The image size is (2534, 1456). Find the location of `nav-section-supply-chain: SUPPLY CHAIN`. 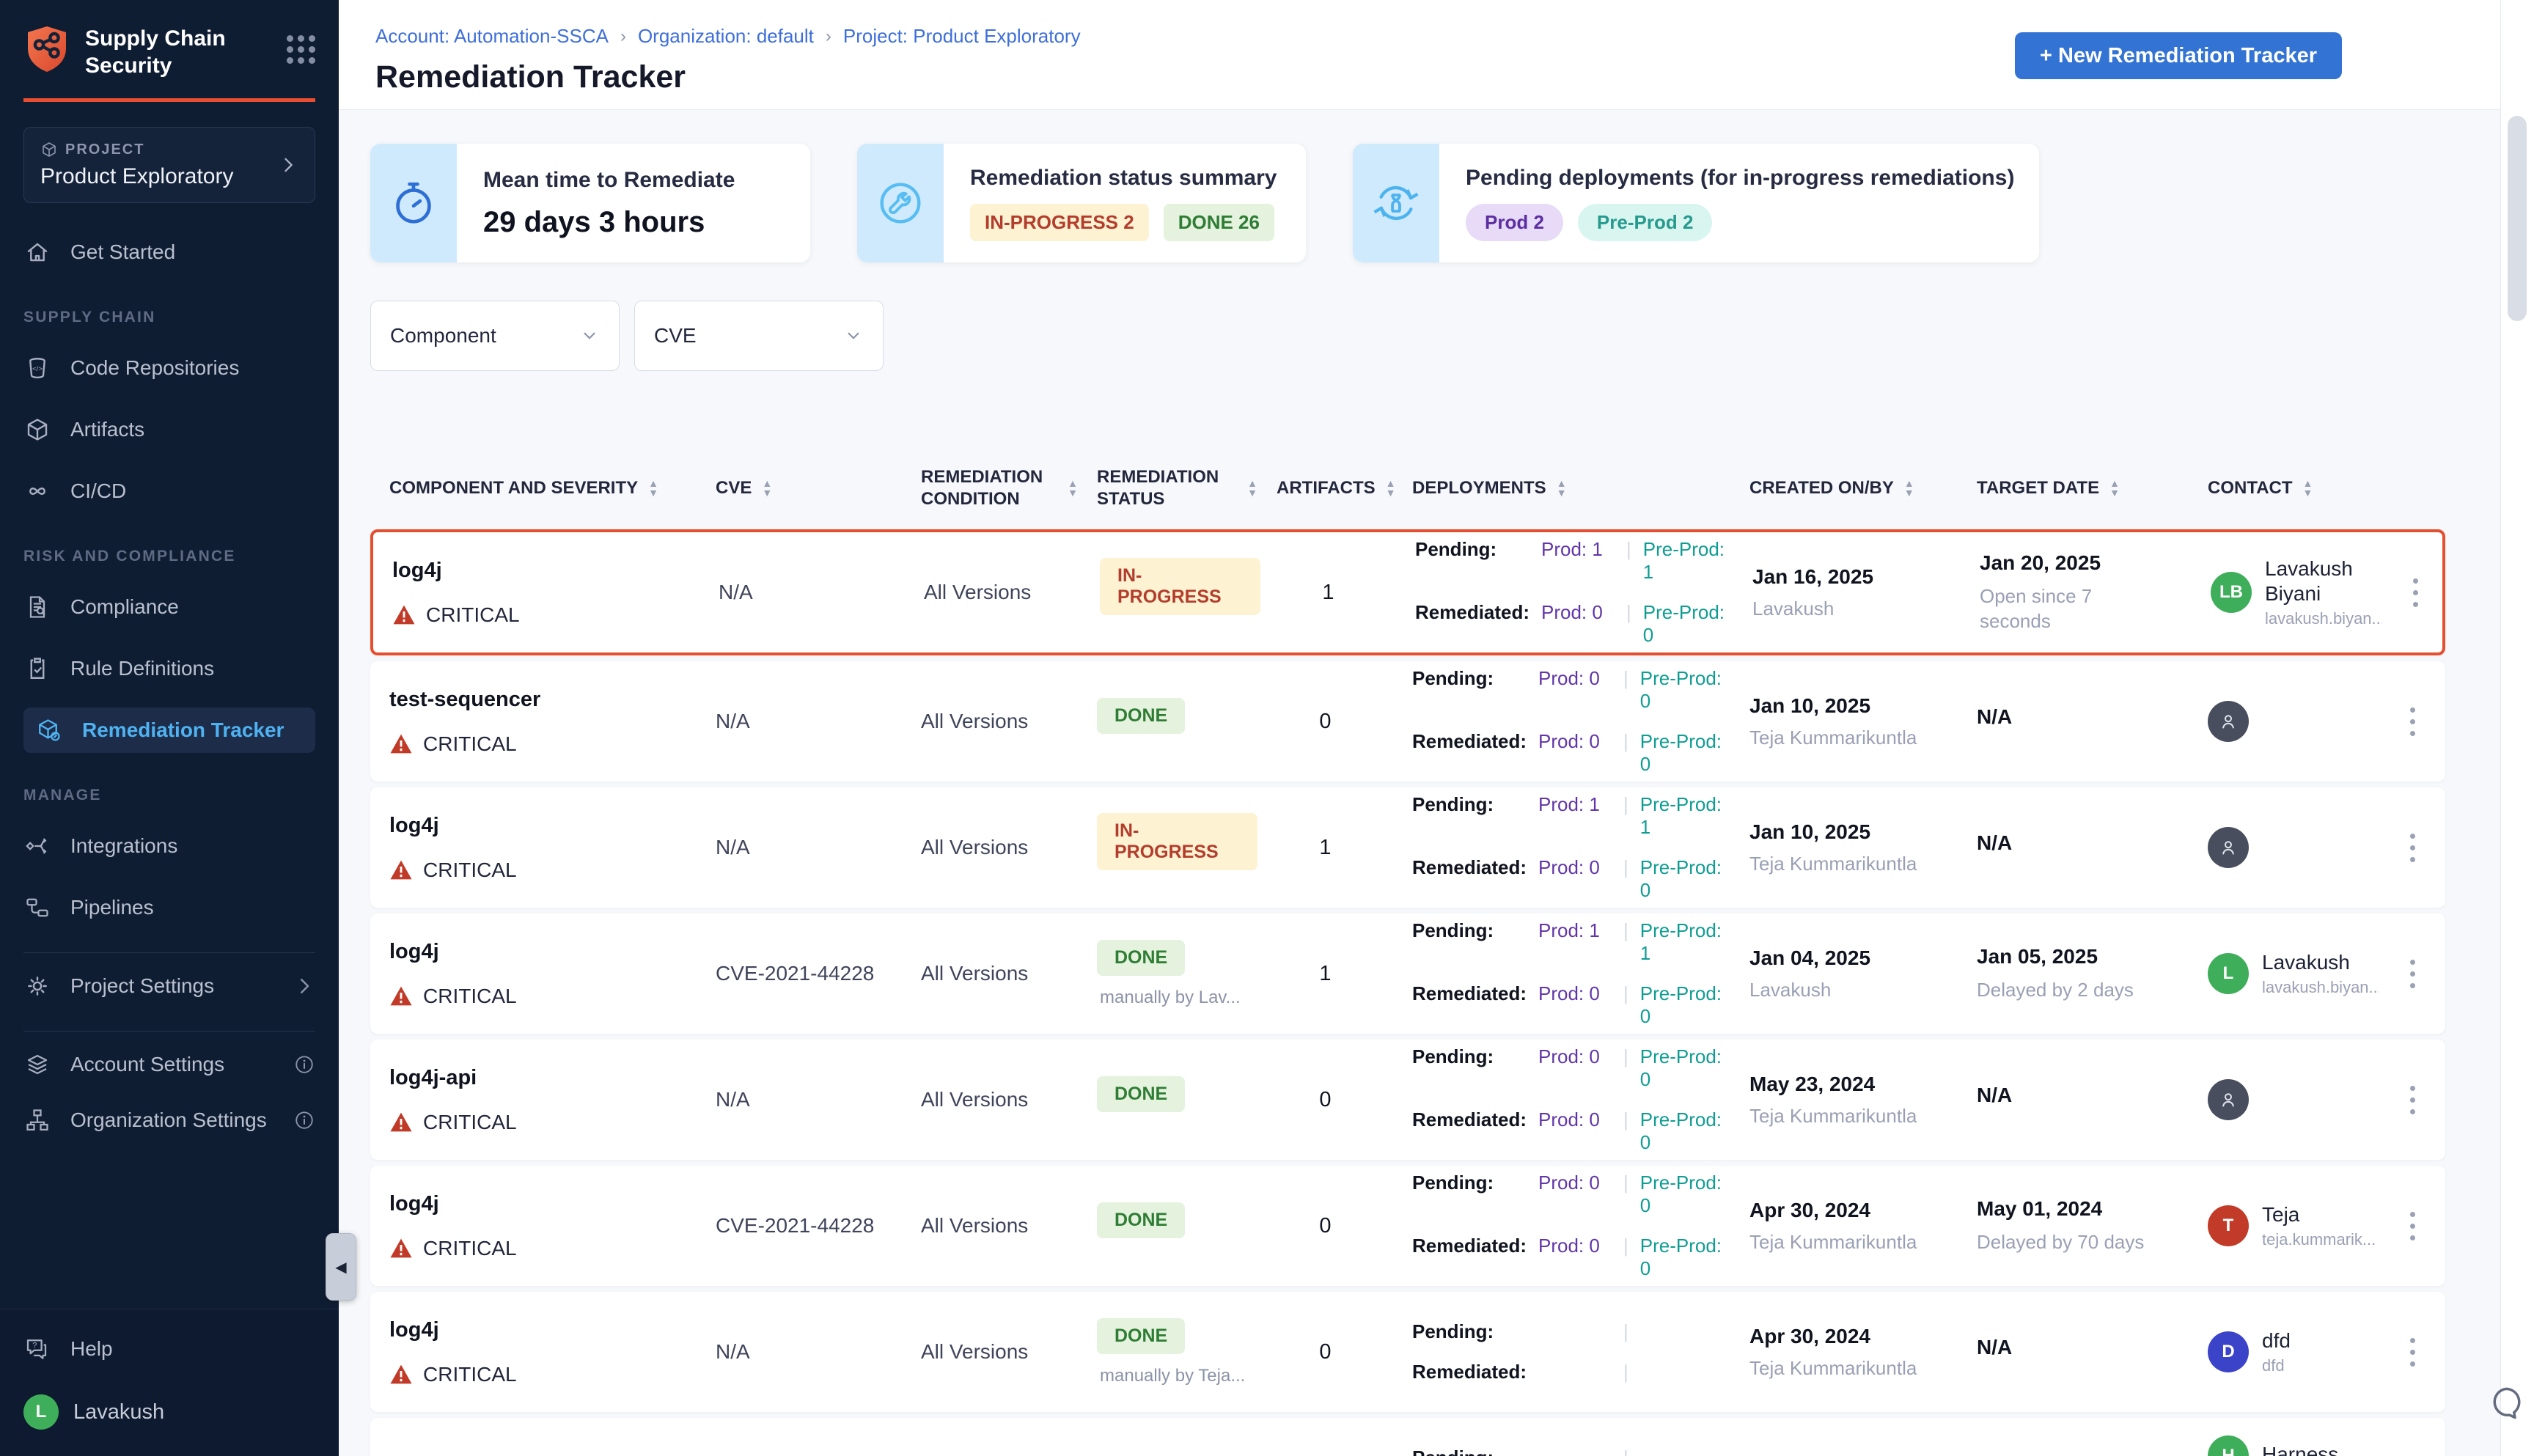

nav-section-supply-chain: SUPPLY CHAIN is located at coordinates (89, 317).